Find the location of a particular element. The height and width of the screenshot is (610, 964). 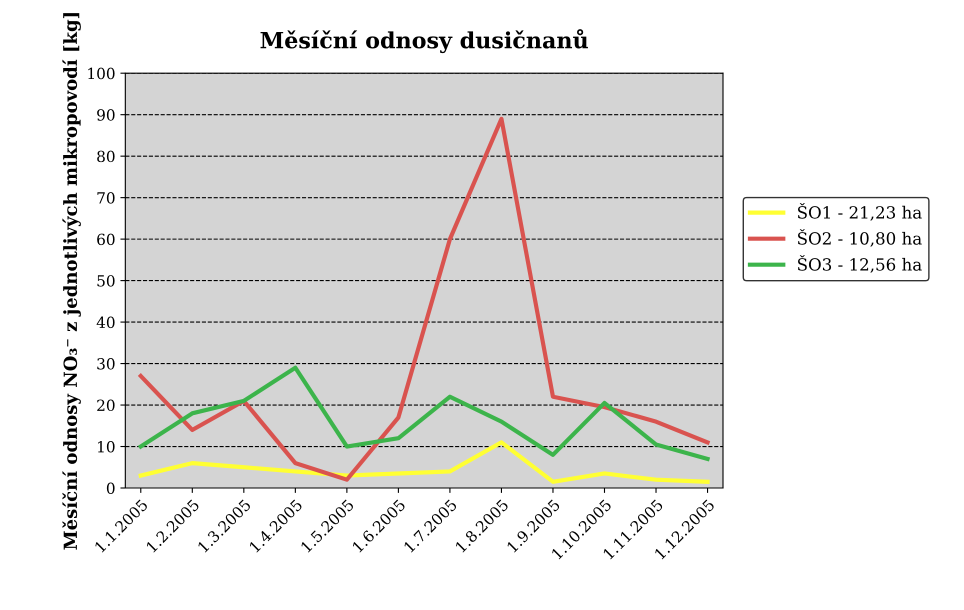

y-tick-label: 70 is located at coordinates (106, 198).